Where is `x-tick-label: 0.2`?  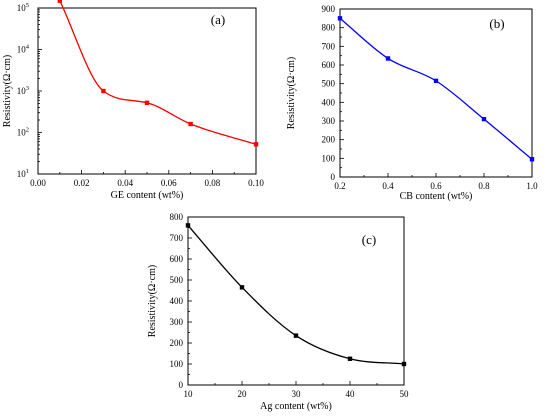 x-tick-label: 0.2 is located at coordinates (339, 186).